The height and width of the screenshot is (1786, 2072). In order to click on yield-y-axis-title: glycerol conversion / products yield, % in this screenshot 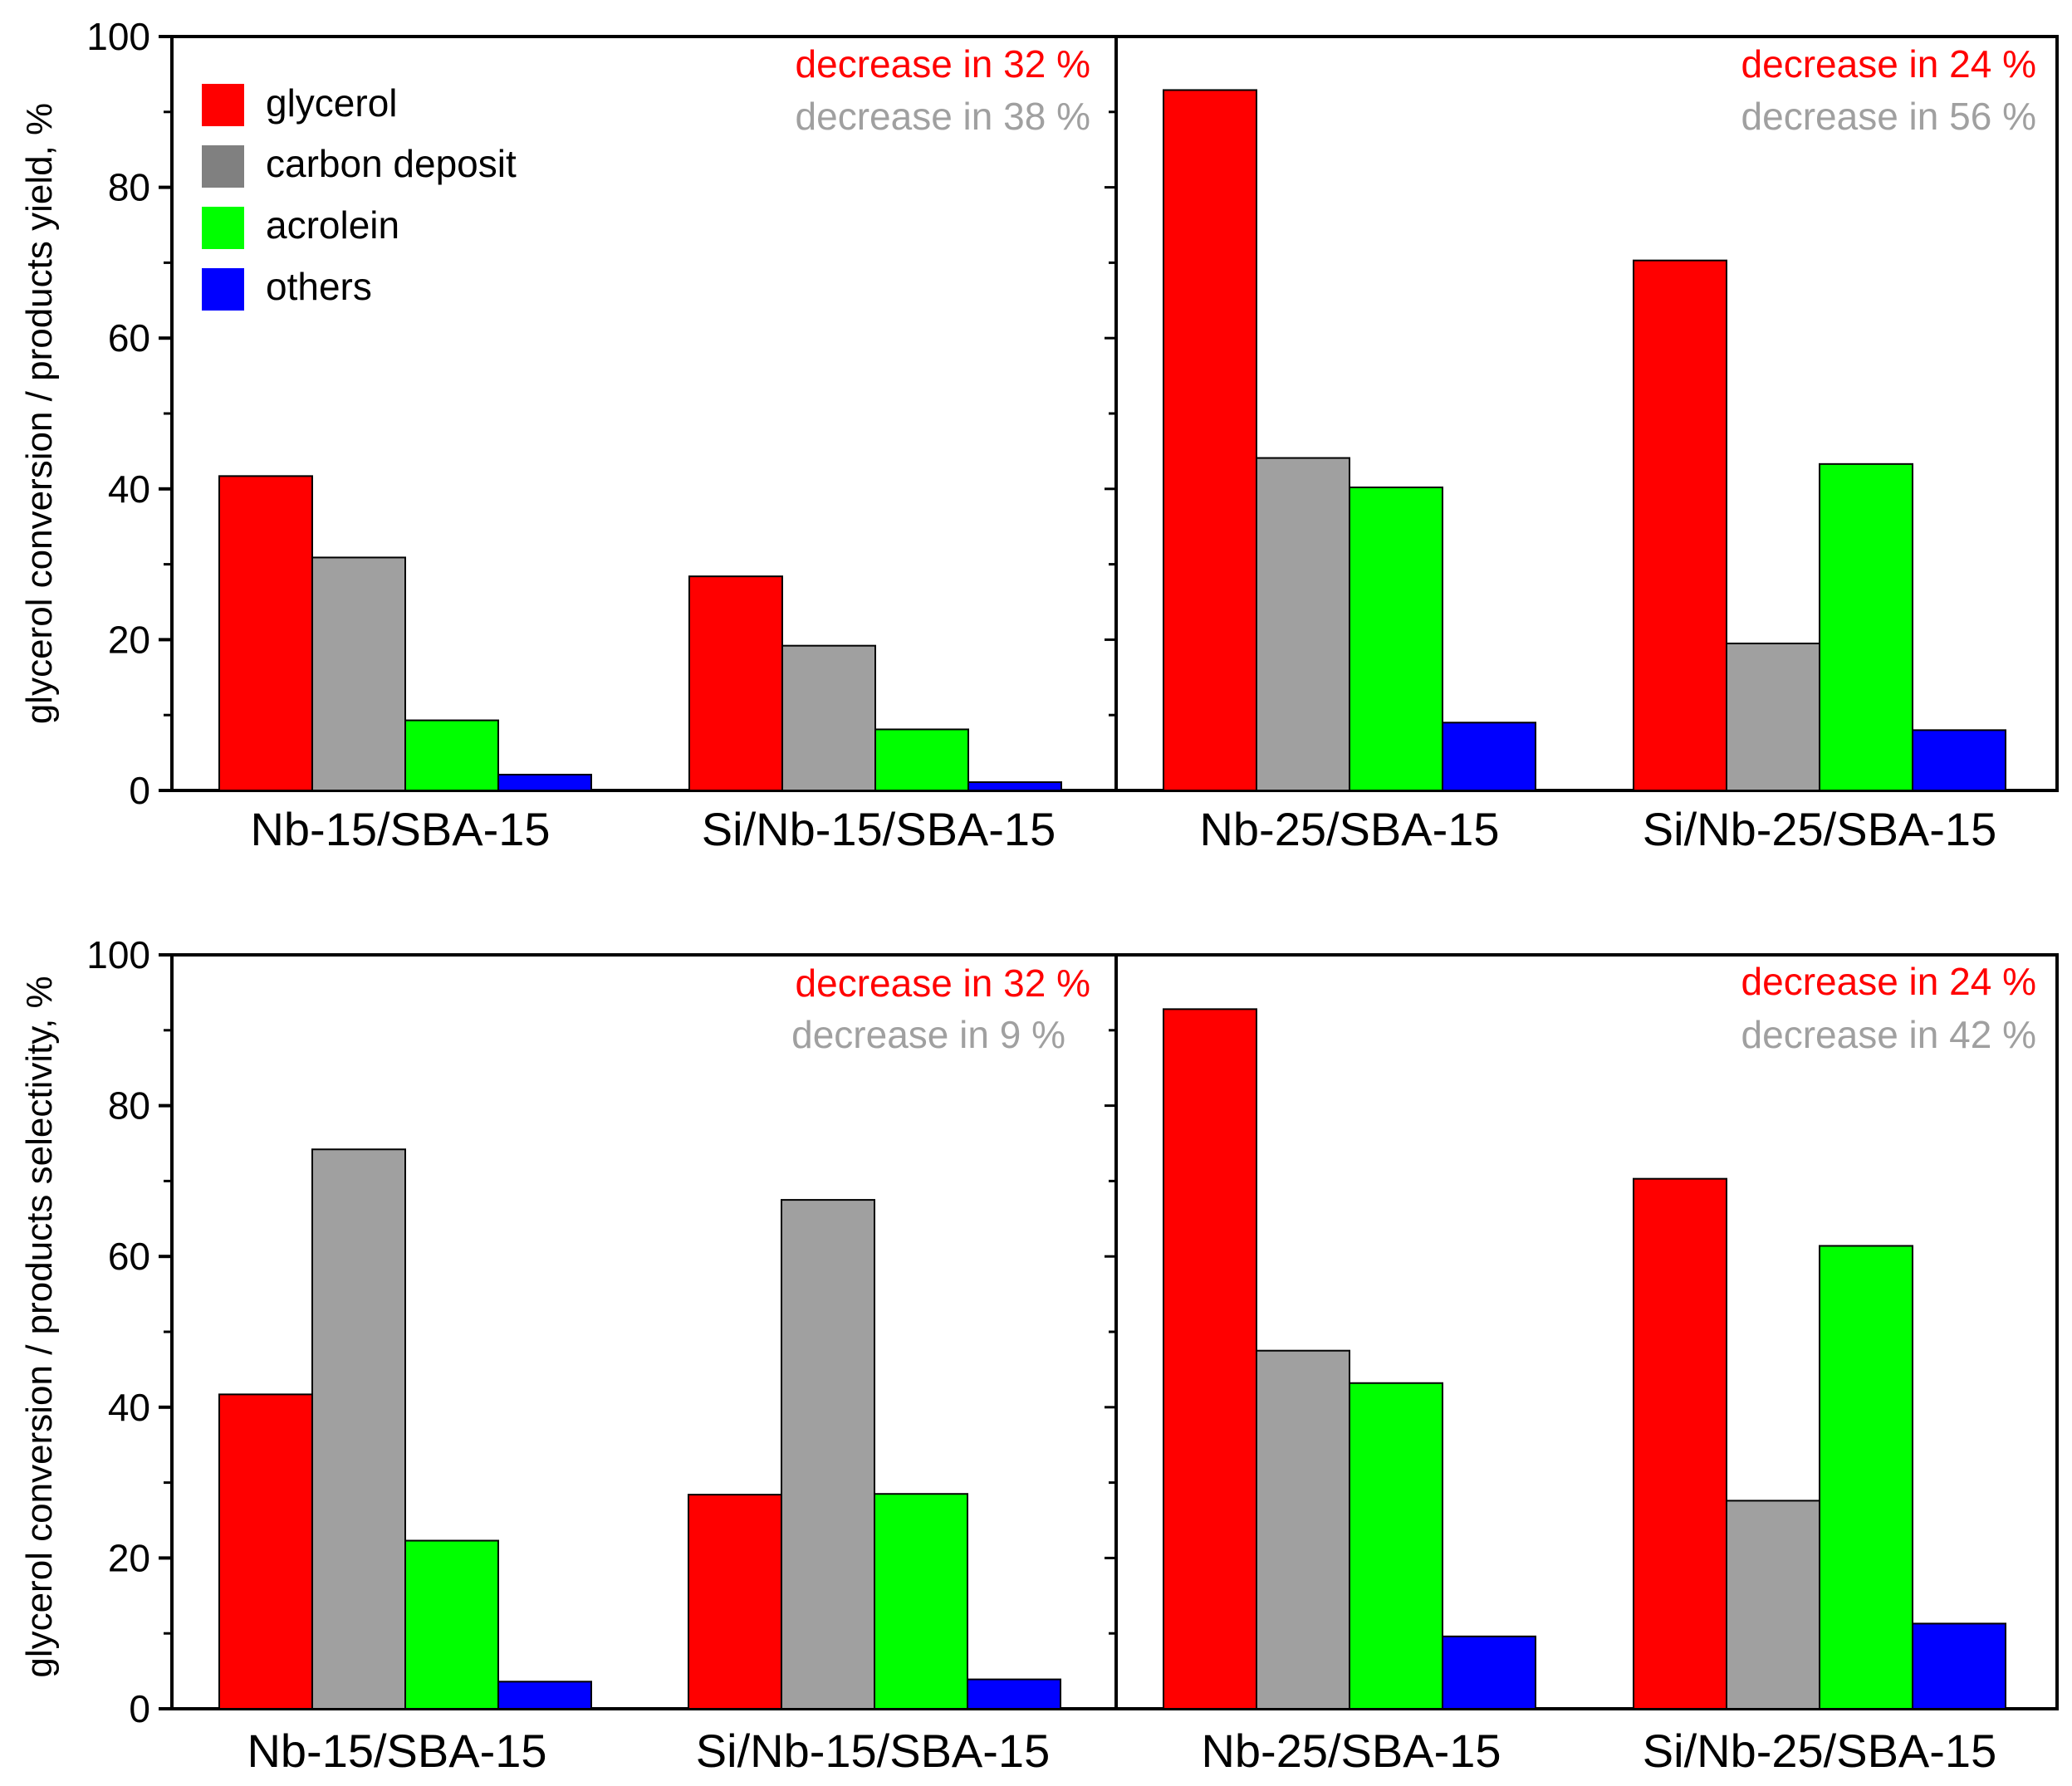, I will do `click(39, 414)`.